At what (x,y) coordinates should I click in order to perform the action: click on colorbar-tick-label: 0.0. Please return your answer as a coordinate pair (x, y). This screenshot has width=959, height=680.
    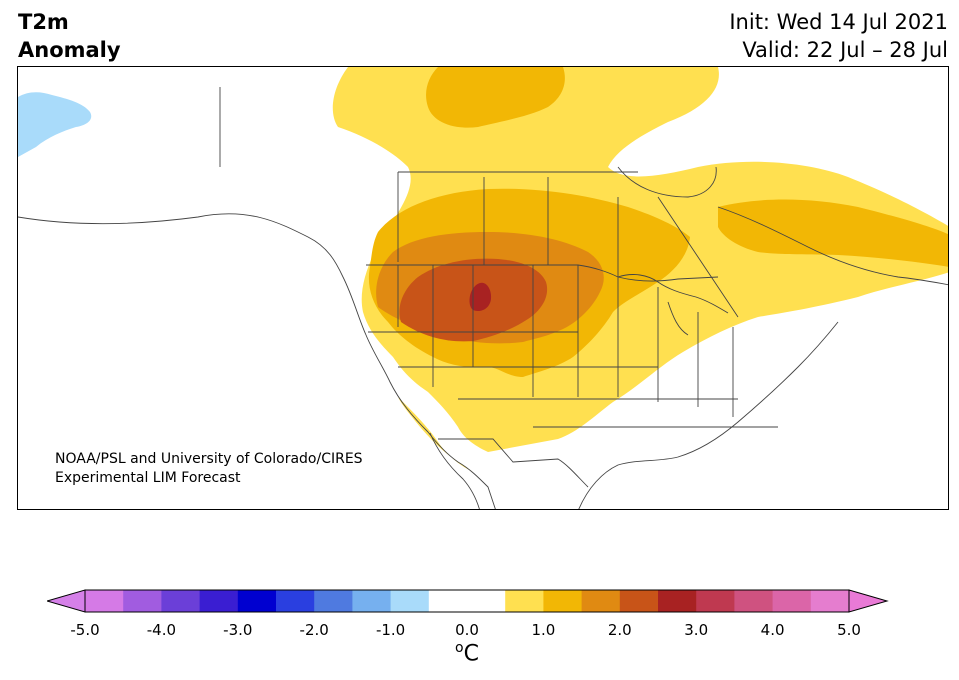
    Looking at the image, I should click on (467, 630).